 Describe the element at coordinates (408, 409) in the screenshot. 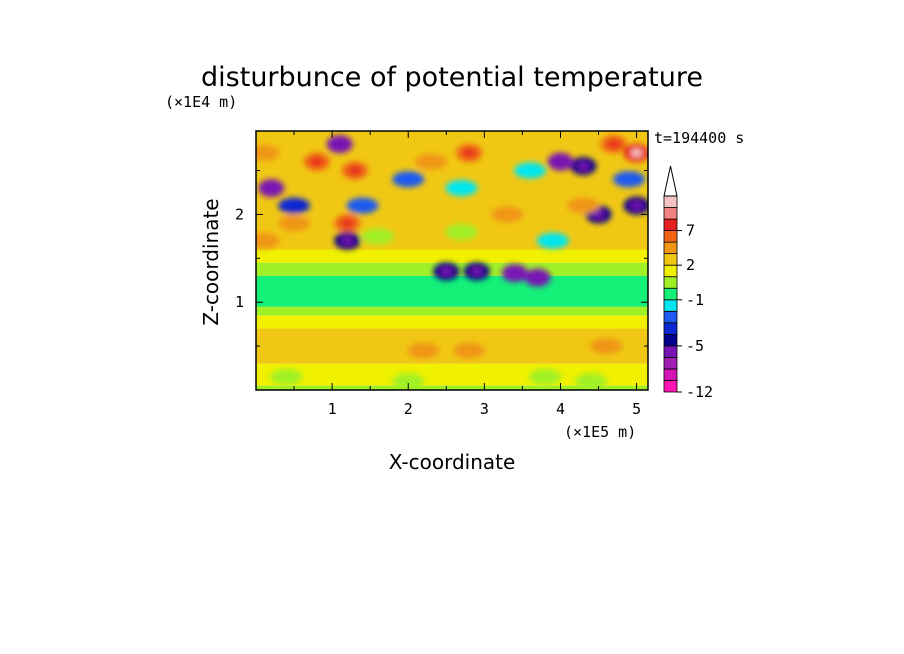

I see `x-tick-label: 2` at that location.